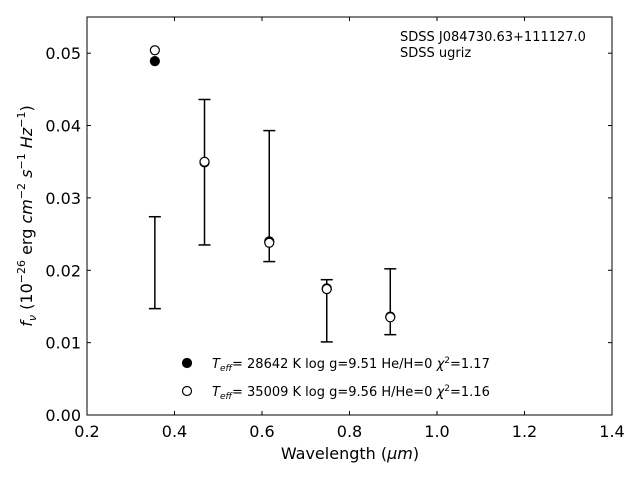  Describe the element at coordinates (493, 37) in the screenshot. I see `annotation-object-name: SDSS J084730.63+111127.0` at that location.